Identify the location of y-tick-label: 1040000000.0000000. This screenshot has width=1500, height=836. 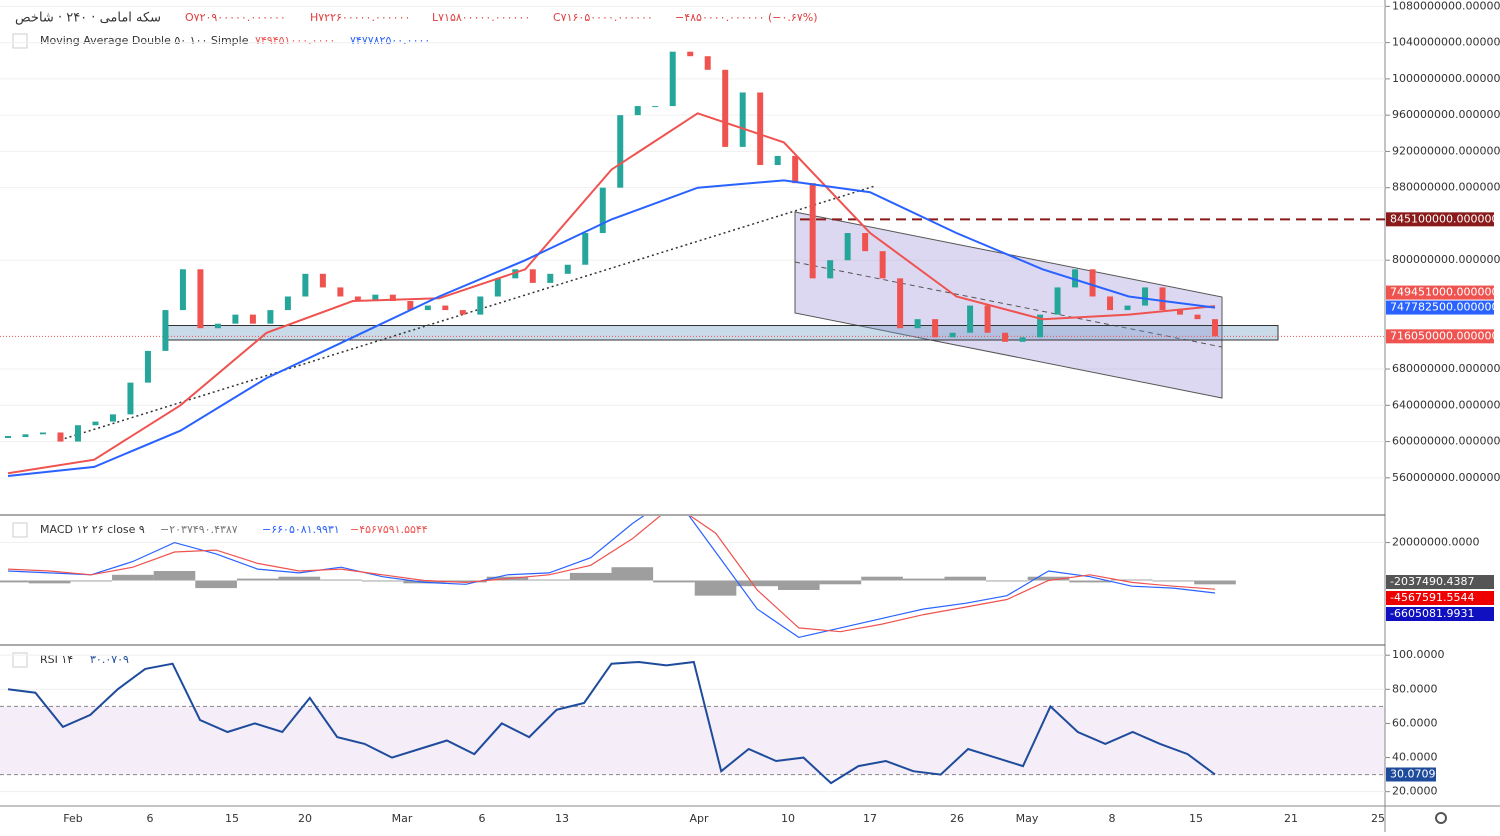
(1446, 42).